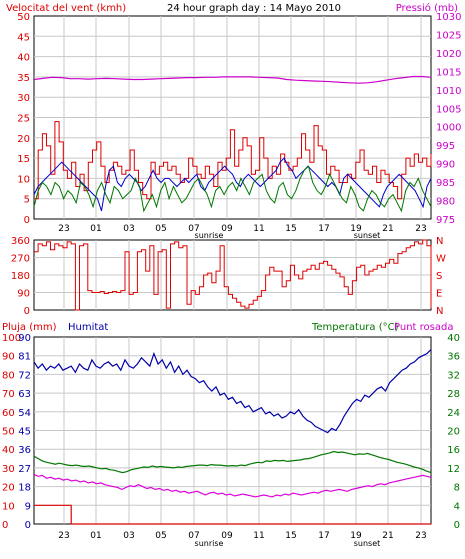 This screenshot has height=559, width=465. Describe the element at coordinates (27, 200) in the screenshot. I see `wind-speed-tick-5: 5` at that location.